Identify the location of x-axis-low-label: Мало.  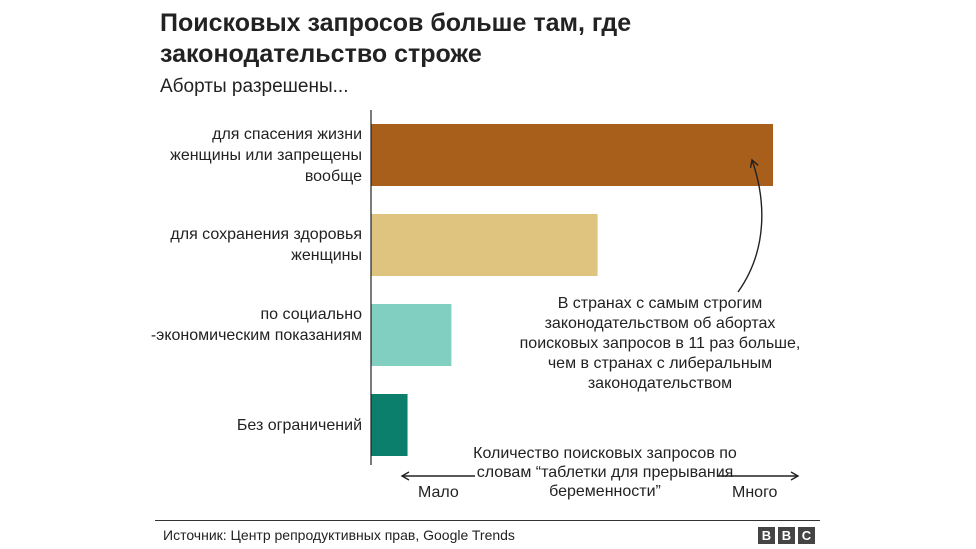
(438, 492).